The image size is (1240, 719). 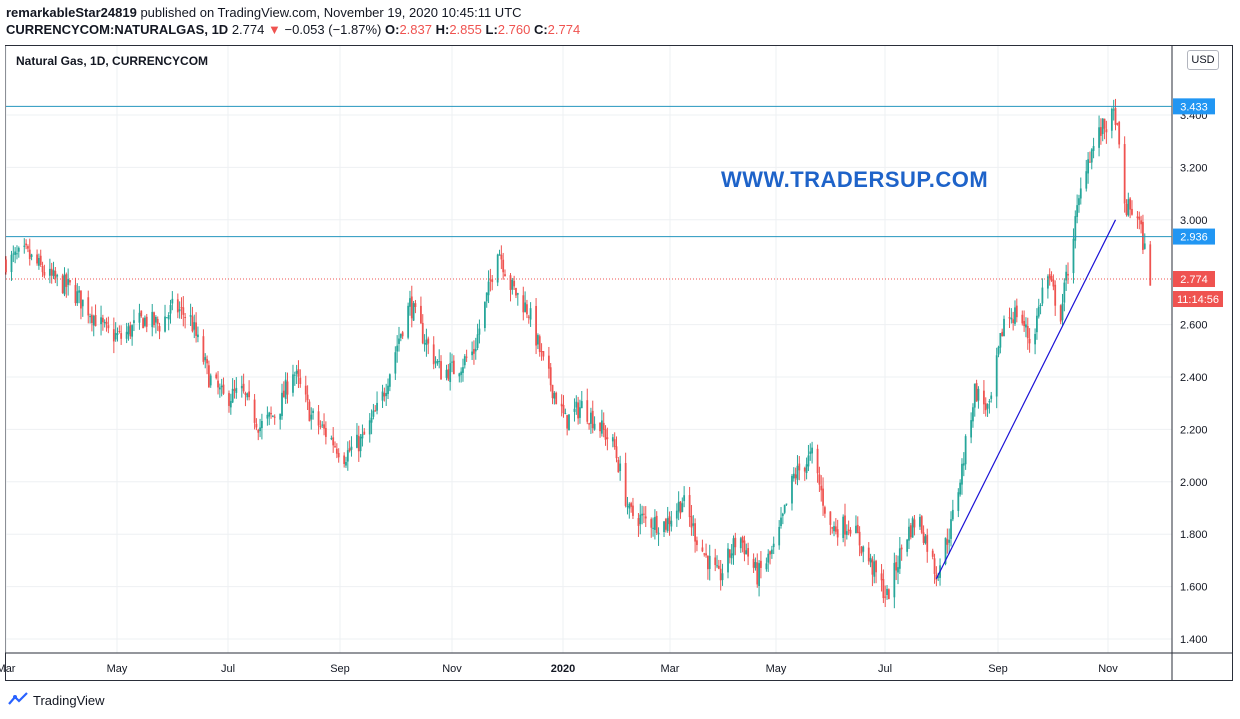 What do you see at coordinates (563, 669) in the screenshot?
I see `x-tick-label: 2020` at bounding box center [563, 669].